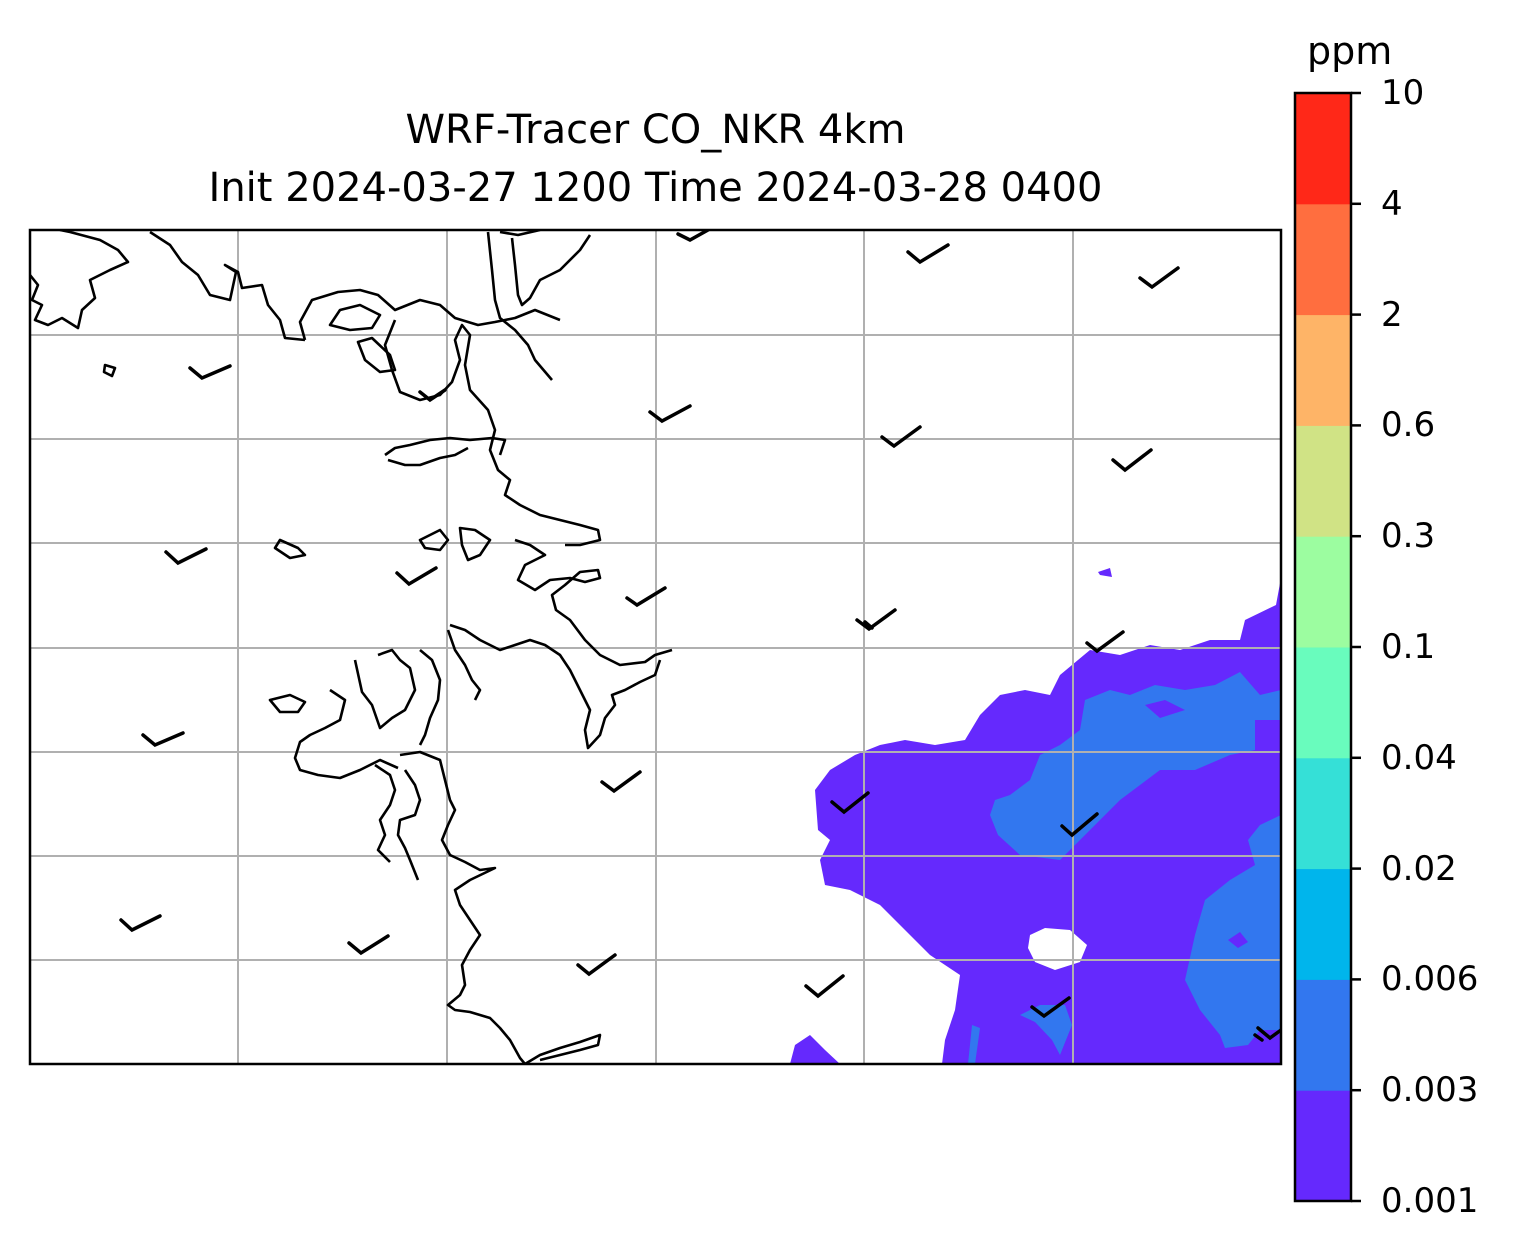 The width and height of the screenshot is (1528, 1256). Describe the element at coordinates (1403, 93) in the screenshot. I see `colorbar-tick-label: 10` at that location.